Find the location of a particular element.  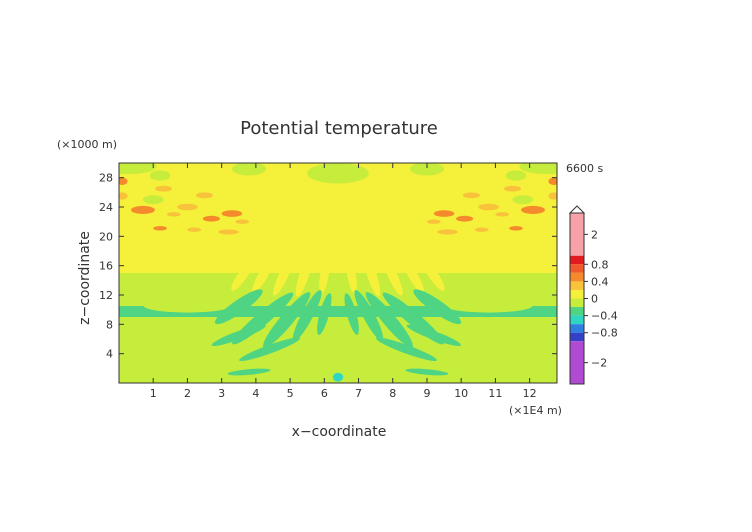

x-tick-label: 11 is located at coordinates (495, 393).